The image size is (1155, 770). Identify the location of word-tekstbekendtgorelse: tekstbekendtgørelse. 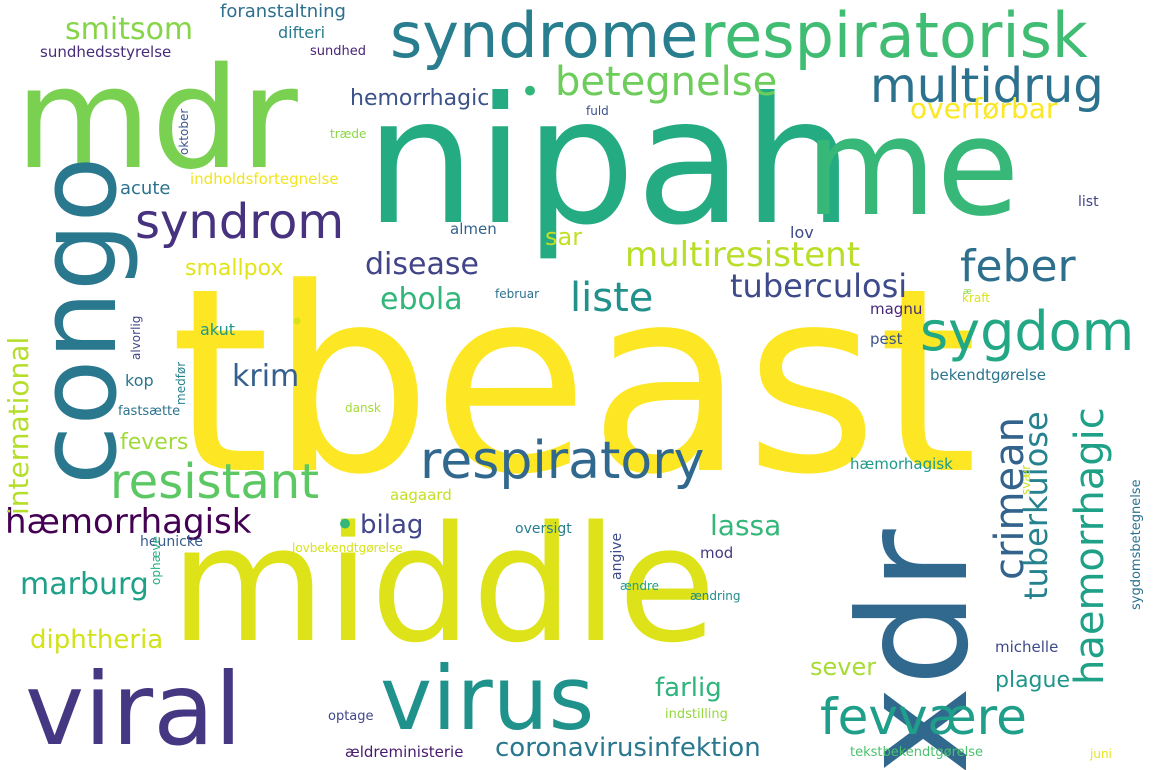
(917, 752).